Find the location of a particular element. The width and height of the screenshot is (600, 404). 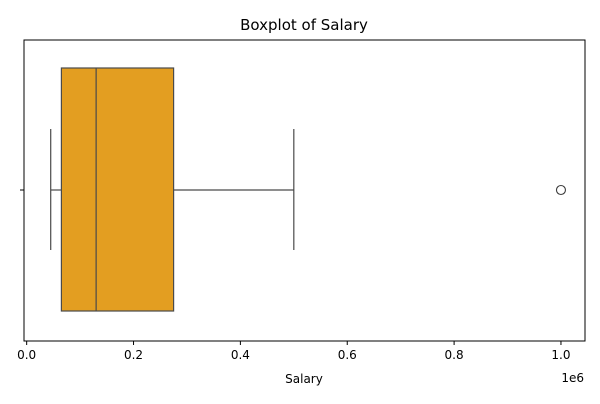

x-tick-label-3: 0.6 is located at coordinates (347, 355).